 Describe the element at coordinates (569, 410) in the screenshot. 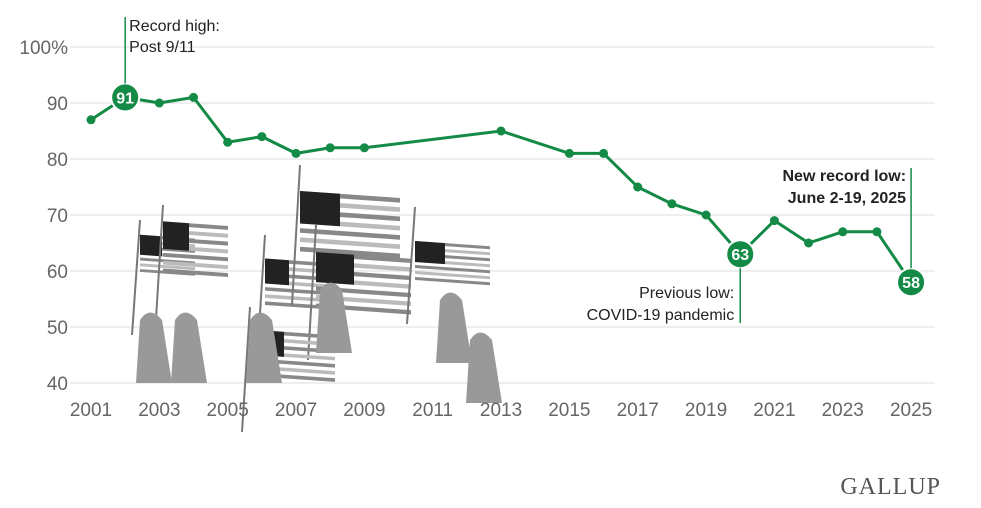

I see `x-tick-label: 2015` at that location.